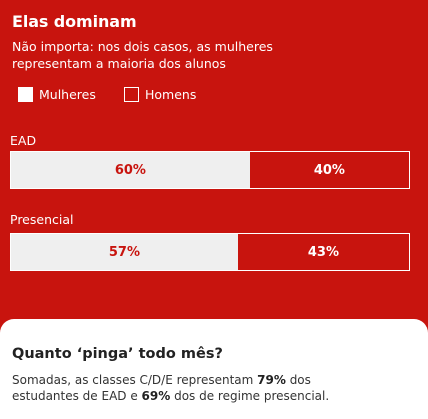  I want to click on bar-presencial: 57% 43%, so click(210, 252).